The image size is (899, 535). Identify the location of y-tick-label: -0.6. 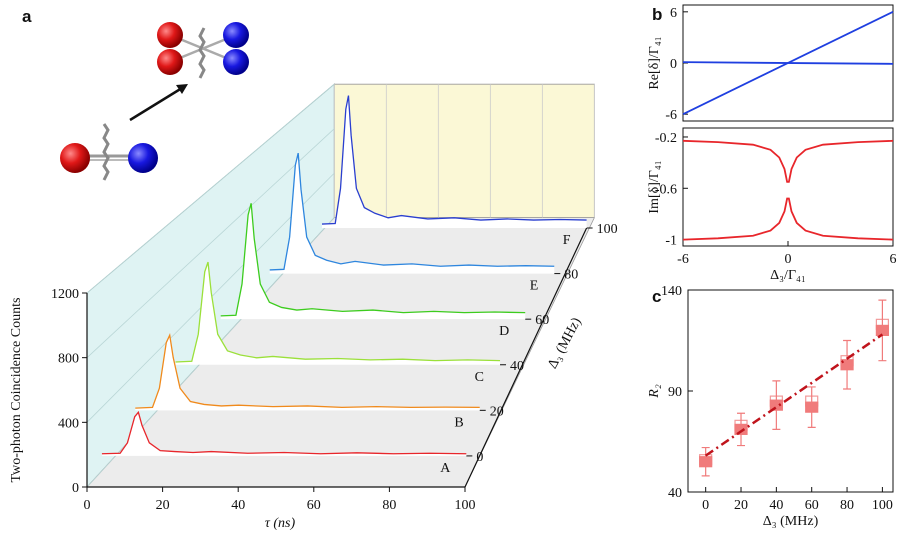
(666, 189).